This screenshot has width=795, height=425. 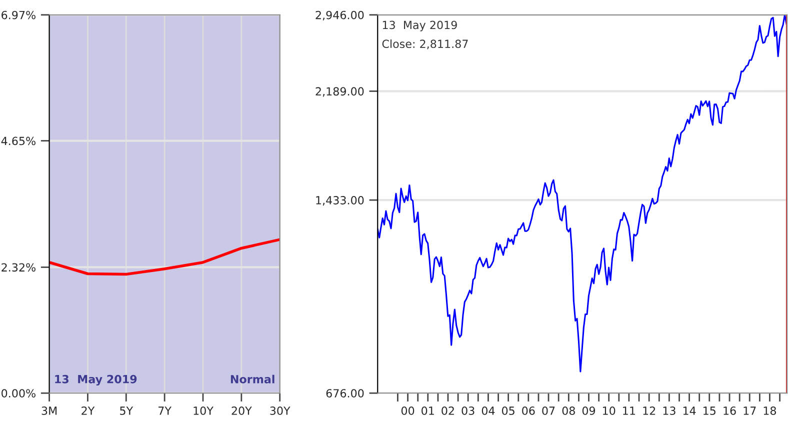 I want to click on x-tick-label: 03, so click(x=468, y=410).